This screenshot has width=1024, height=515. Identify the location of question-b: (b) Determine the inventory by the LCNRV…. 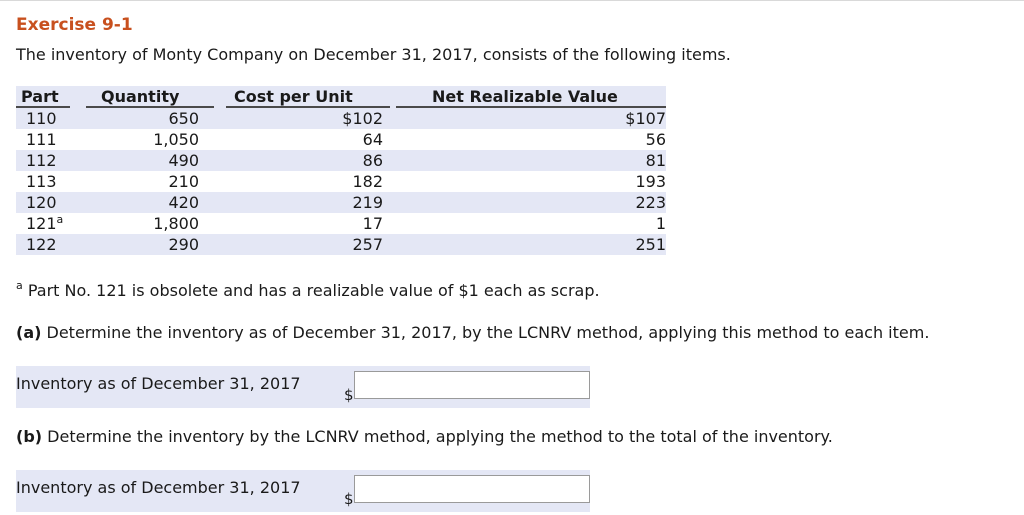
(424, 436).